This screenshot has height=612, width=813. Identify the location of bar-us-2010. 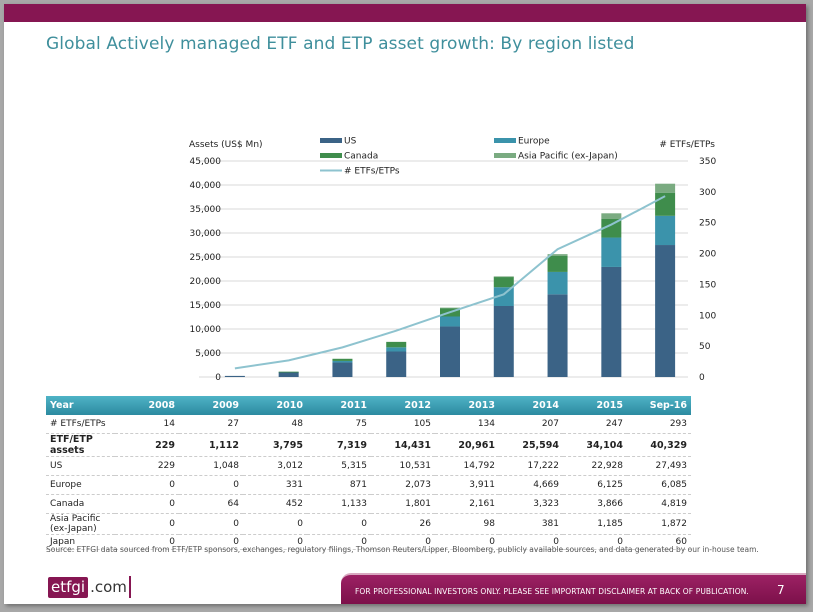
(342, 369).